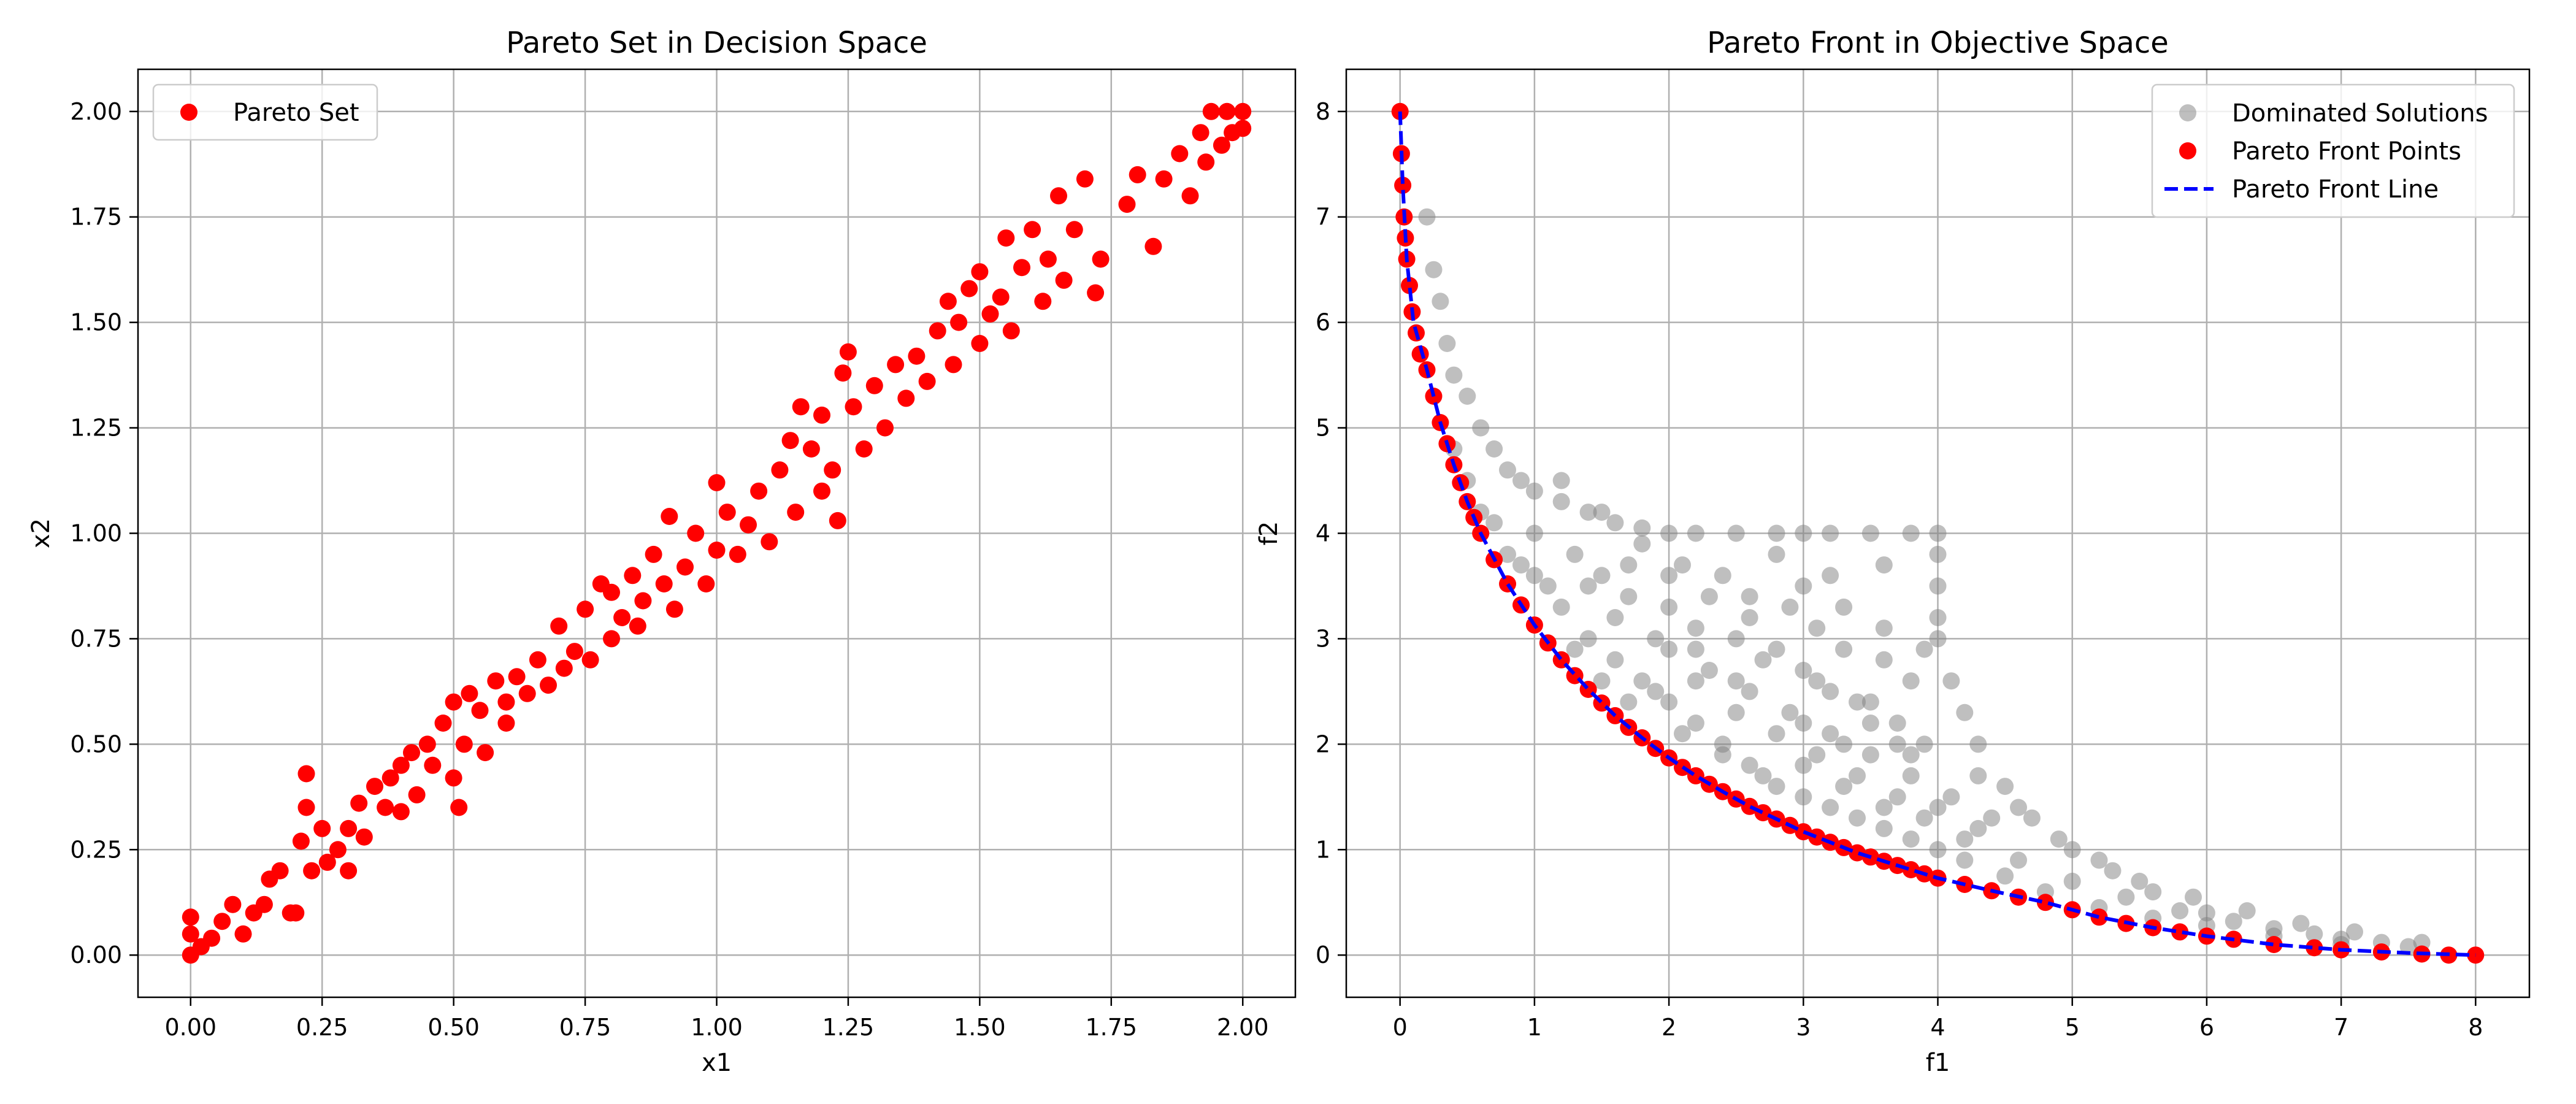 This screenshot has width=2576, height=1104. What do you see at coordinates (980, 1027) in the screenshot?
I see `x-tick-label: 1.50` at bounding box center [980, 1027].